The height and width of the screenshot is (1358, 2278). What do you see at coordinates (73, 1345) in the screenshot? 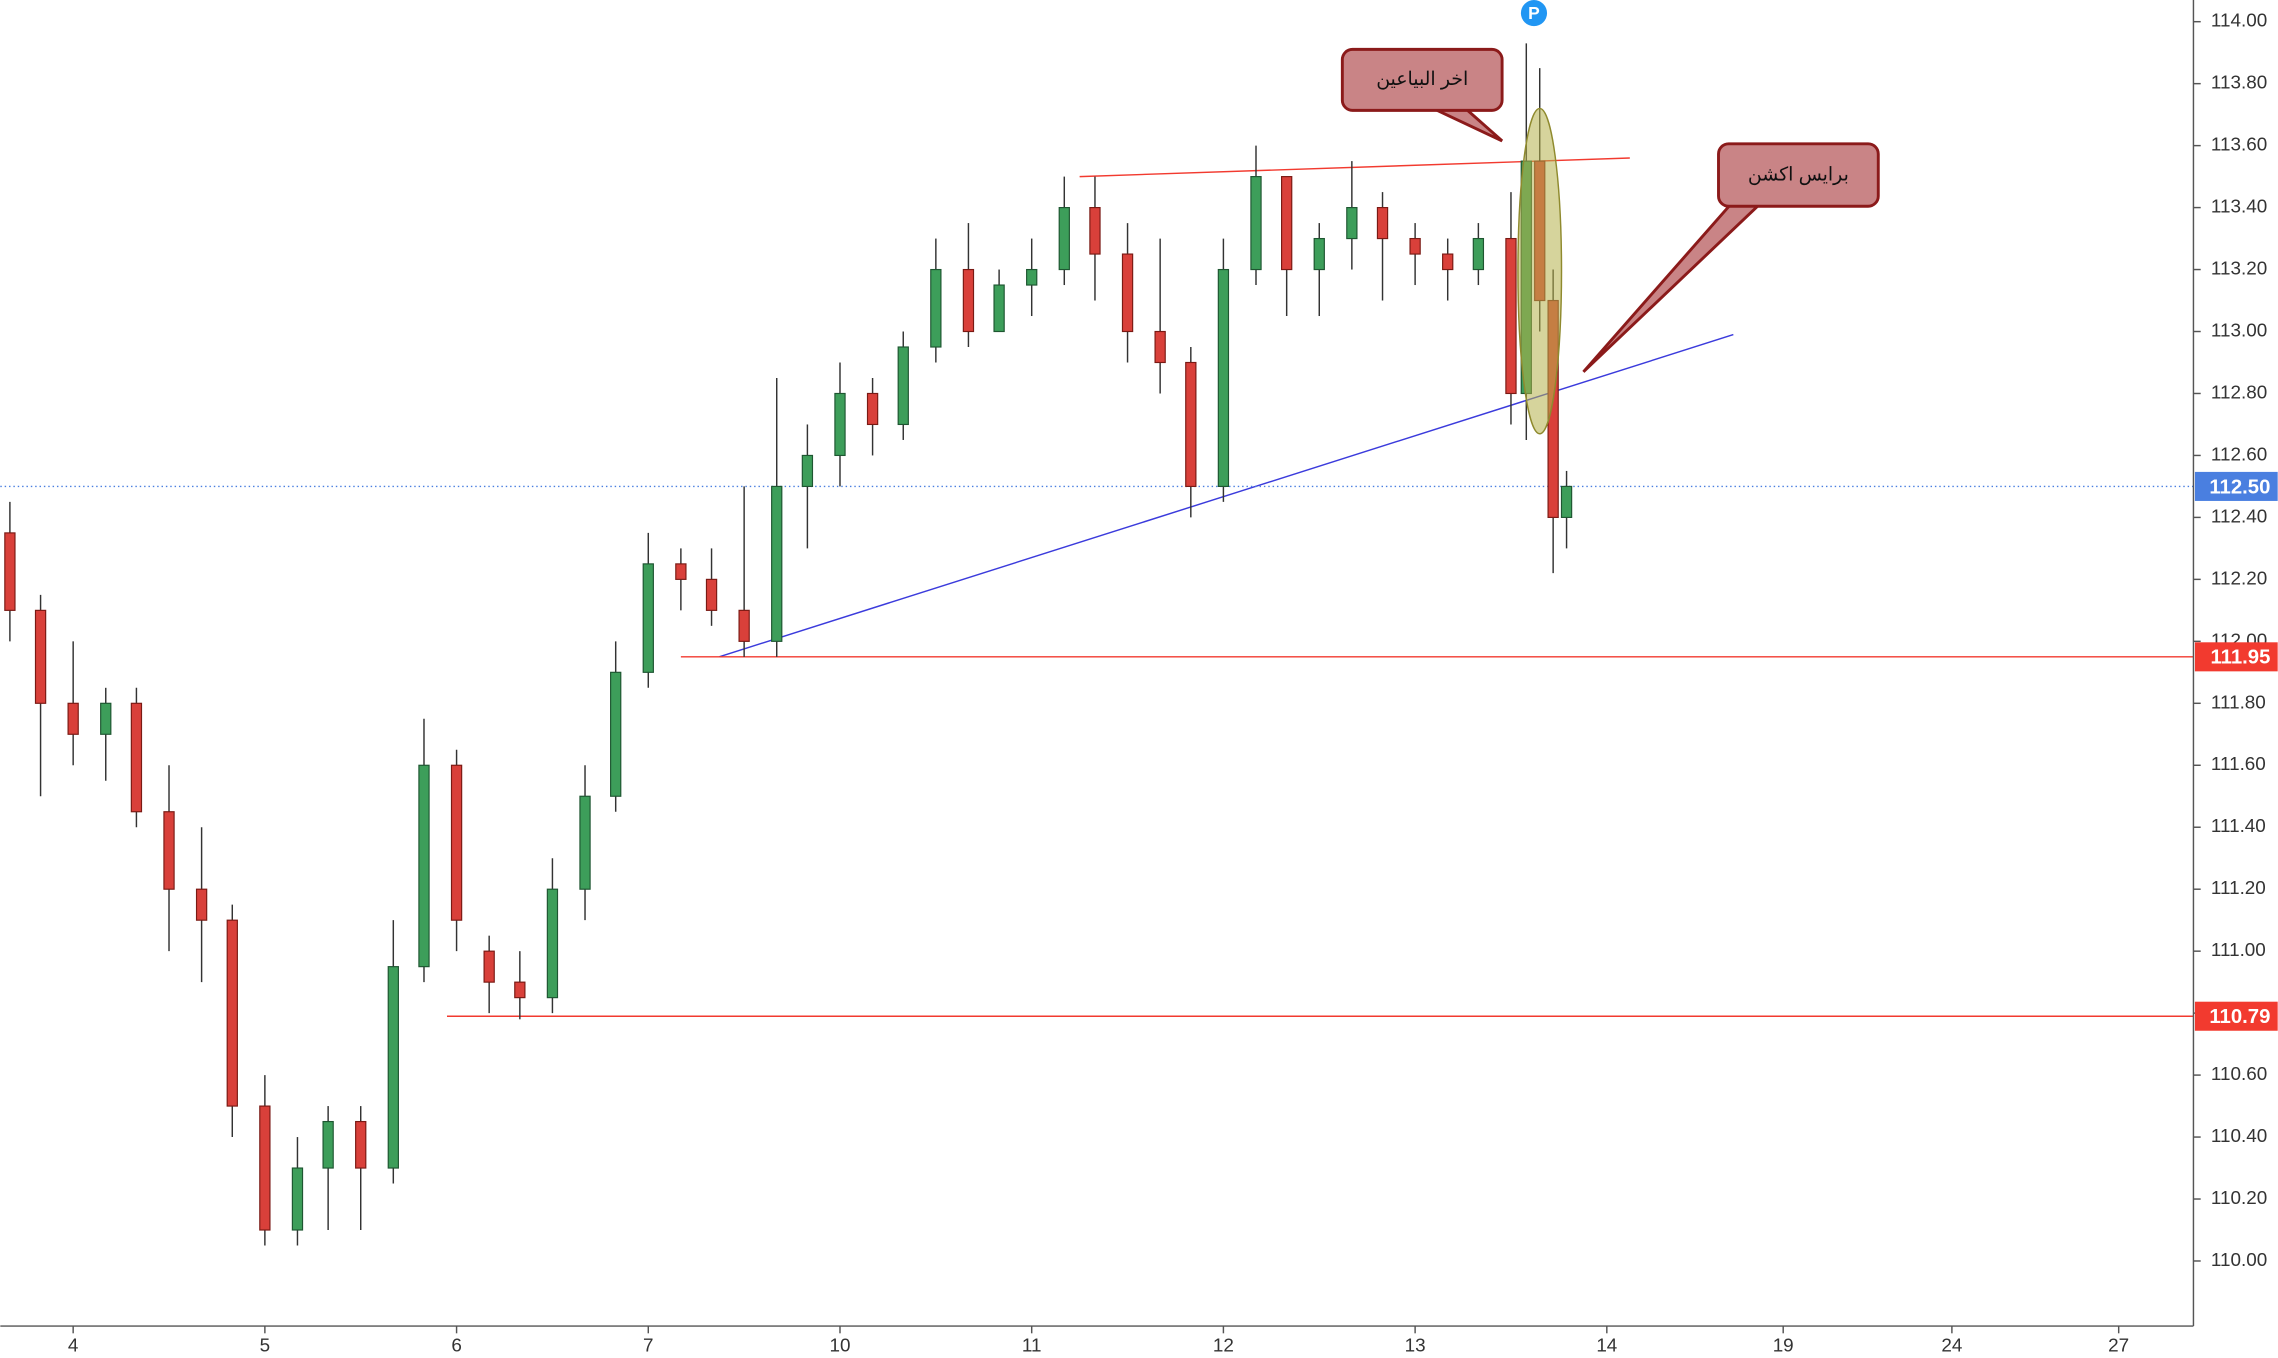
I see `x-tick-label: 4` at bounding box center [73, 1345].